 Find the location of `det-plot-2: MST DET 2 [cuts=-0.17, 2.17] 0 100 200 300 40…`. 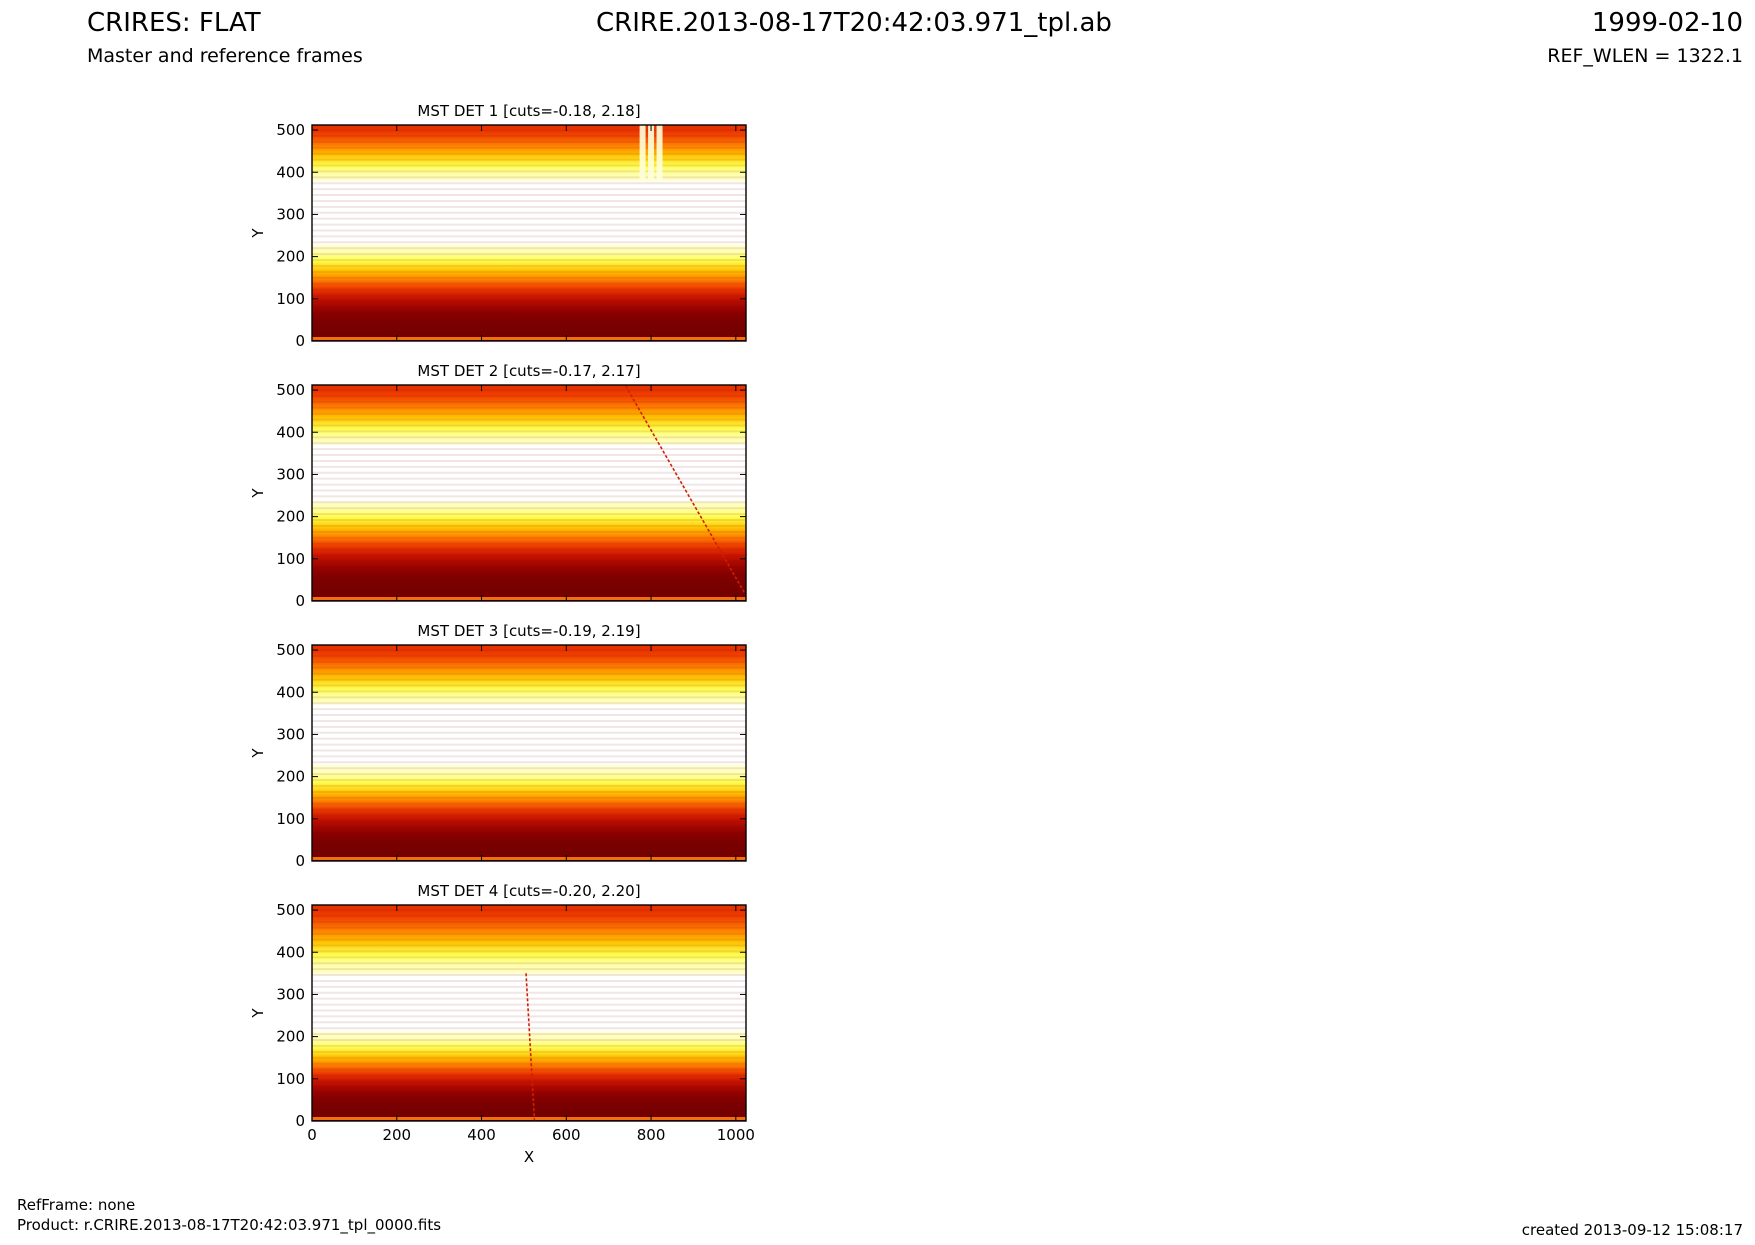

det-plot-2: MST DET 2 [cuts=-0.17, 2.17] 0 100 200 300 40… is located at coordinates (498, 486).